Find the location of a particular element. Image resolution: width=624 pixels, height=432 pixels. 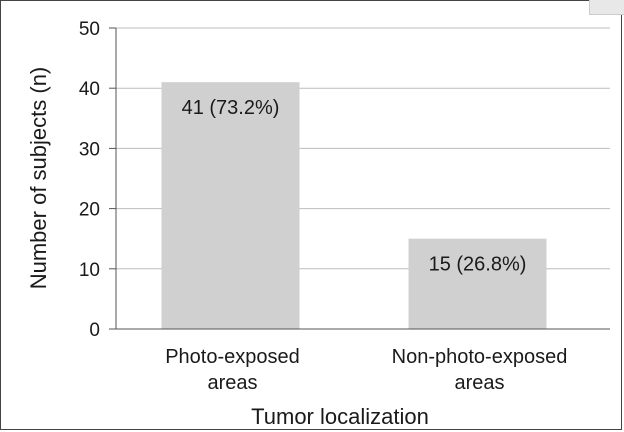

y-tick-label: 30 is located at coordinates (89, 149).